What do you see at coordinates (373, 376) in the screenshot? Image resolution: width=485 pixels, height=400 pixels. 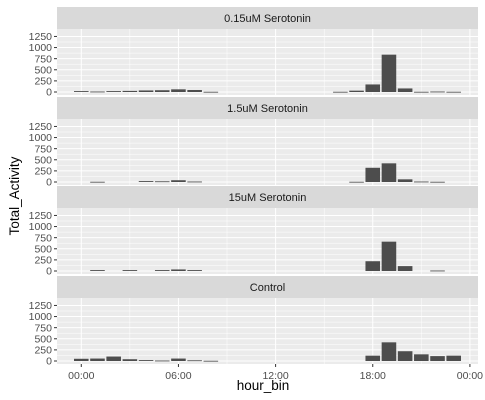 I see `x-tick-label: 18:00` at bounding box center [373, 376].